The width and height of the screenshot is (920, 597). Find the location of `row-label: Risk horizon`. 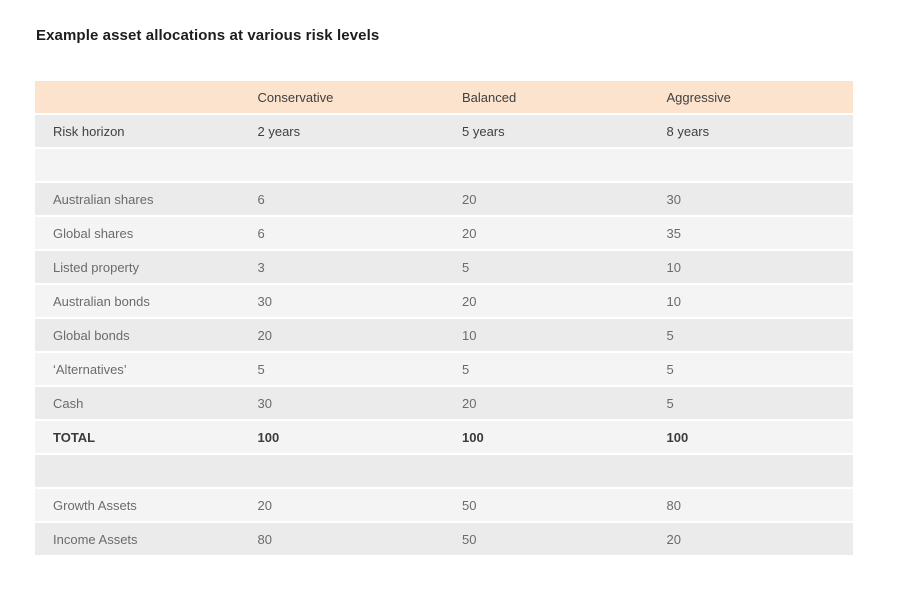

row-label: Risk horizon is located at coordinates (89, 131).